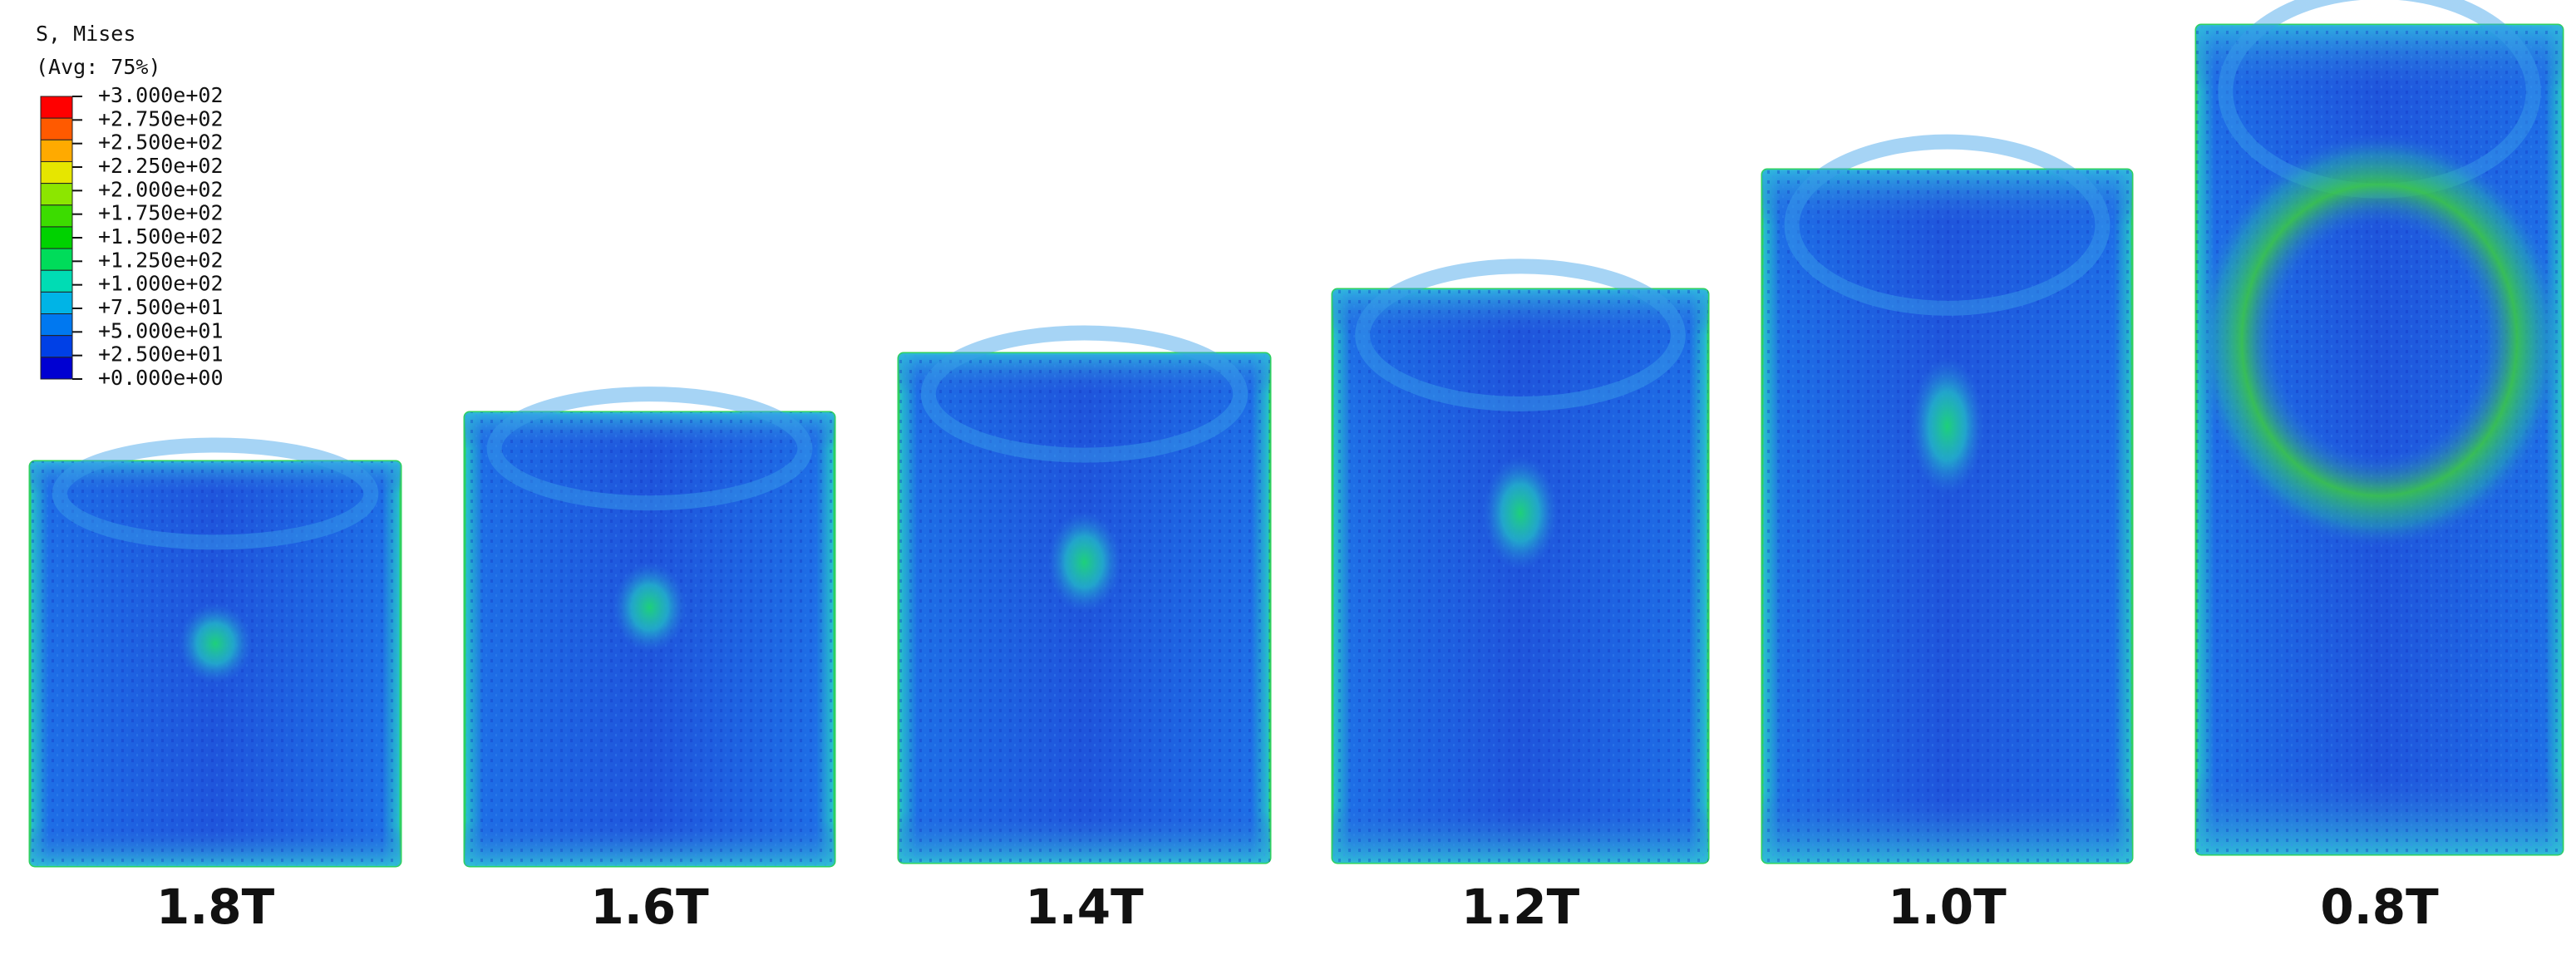 The image size is (2576, 965). Describe the element at coordinates (215, 907) in the screenshot. I see `panel-label: 1.8T` at that location.